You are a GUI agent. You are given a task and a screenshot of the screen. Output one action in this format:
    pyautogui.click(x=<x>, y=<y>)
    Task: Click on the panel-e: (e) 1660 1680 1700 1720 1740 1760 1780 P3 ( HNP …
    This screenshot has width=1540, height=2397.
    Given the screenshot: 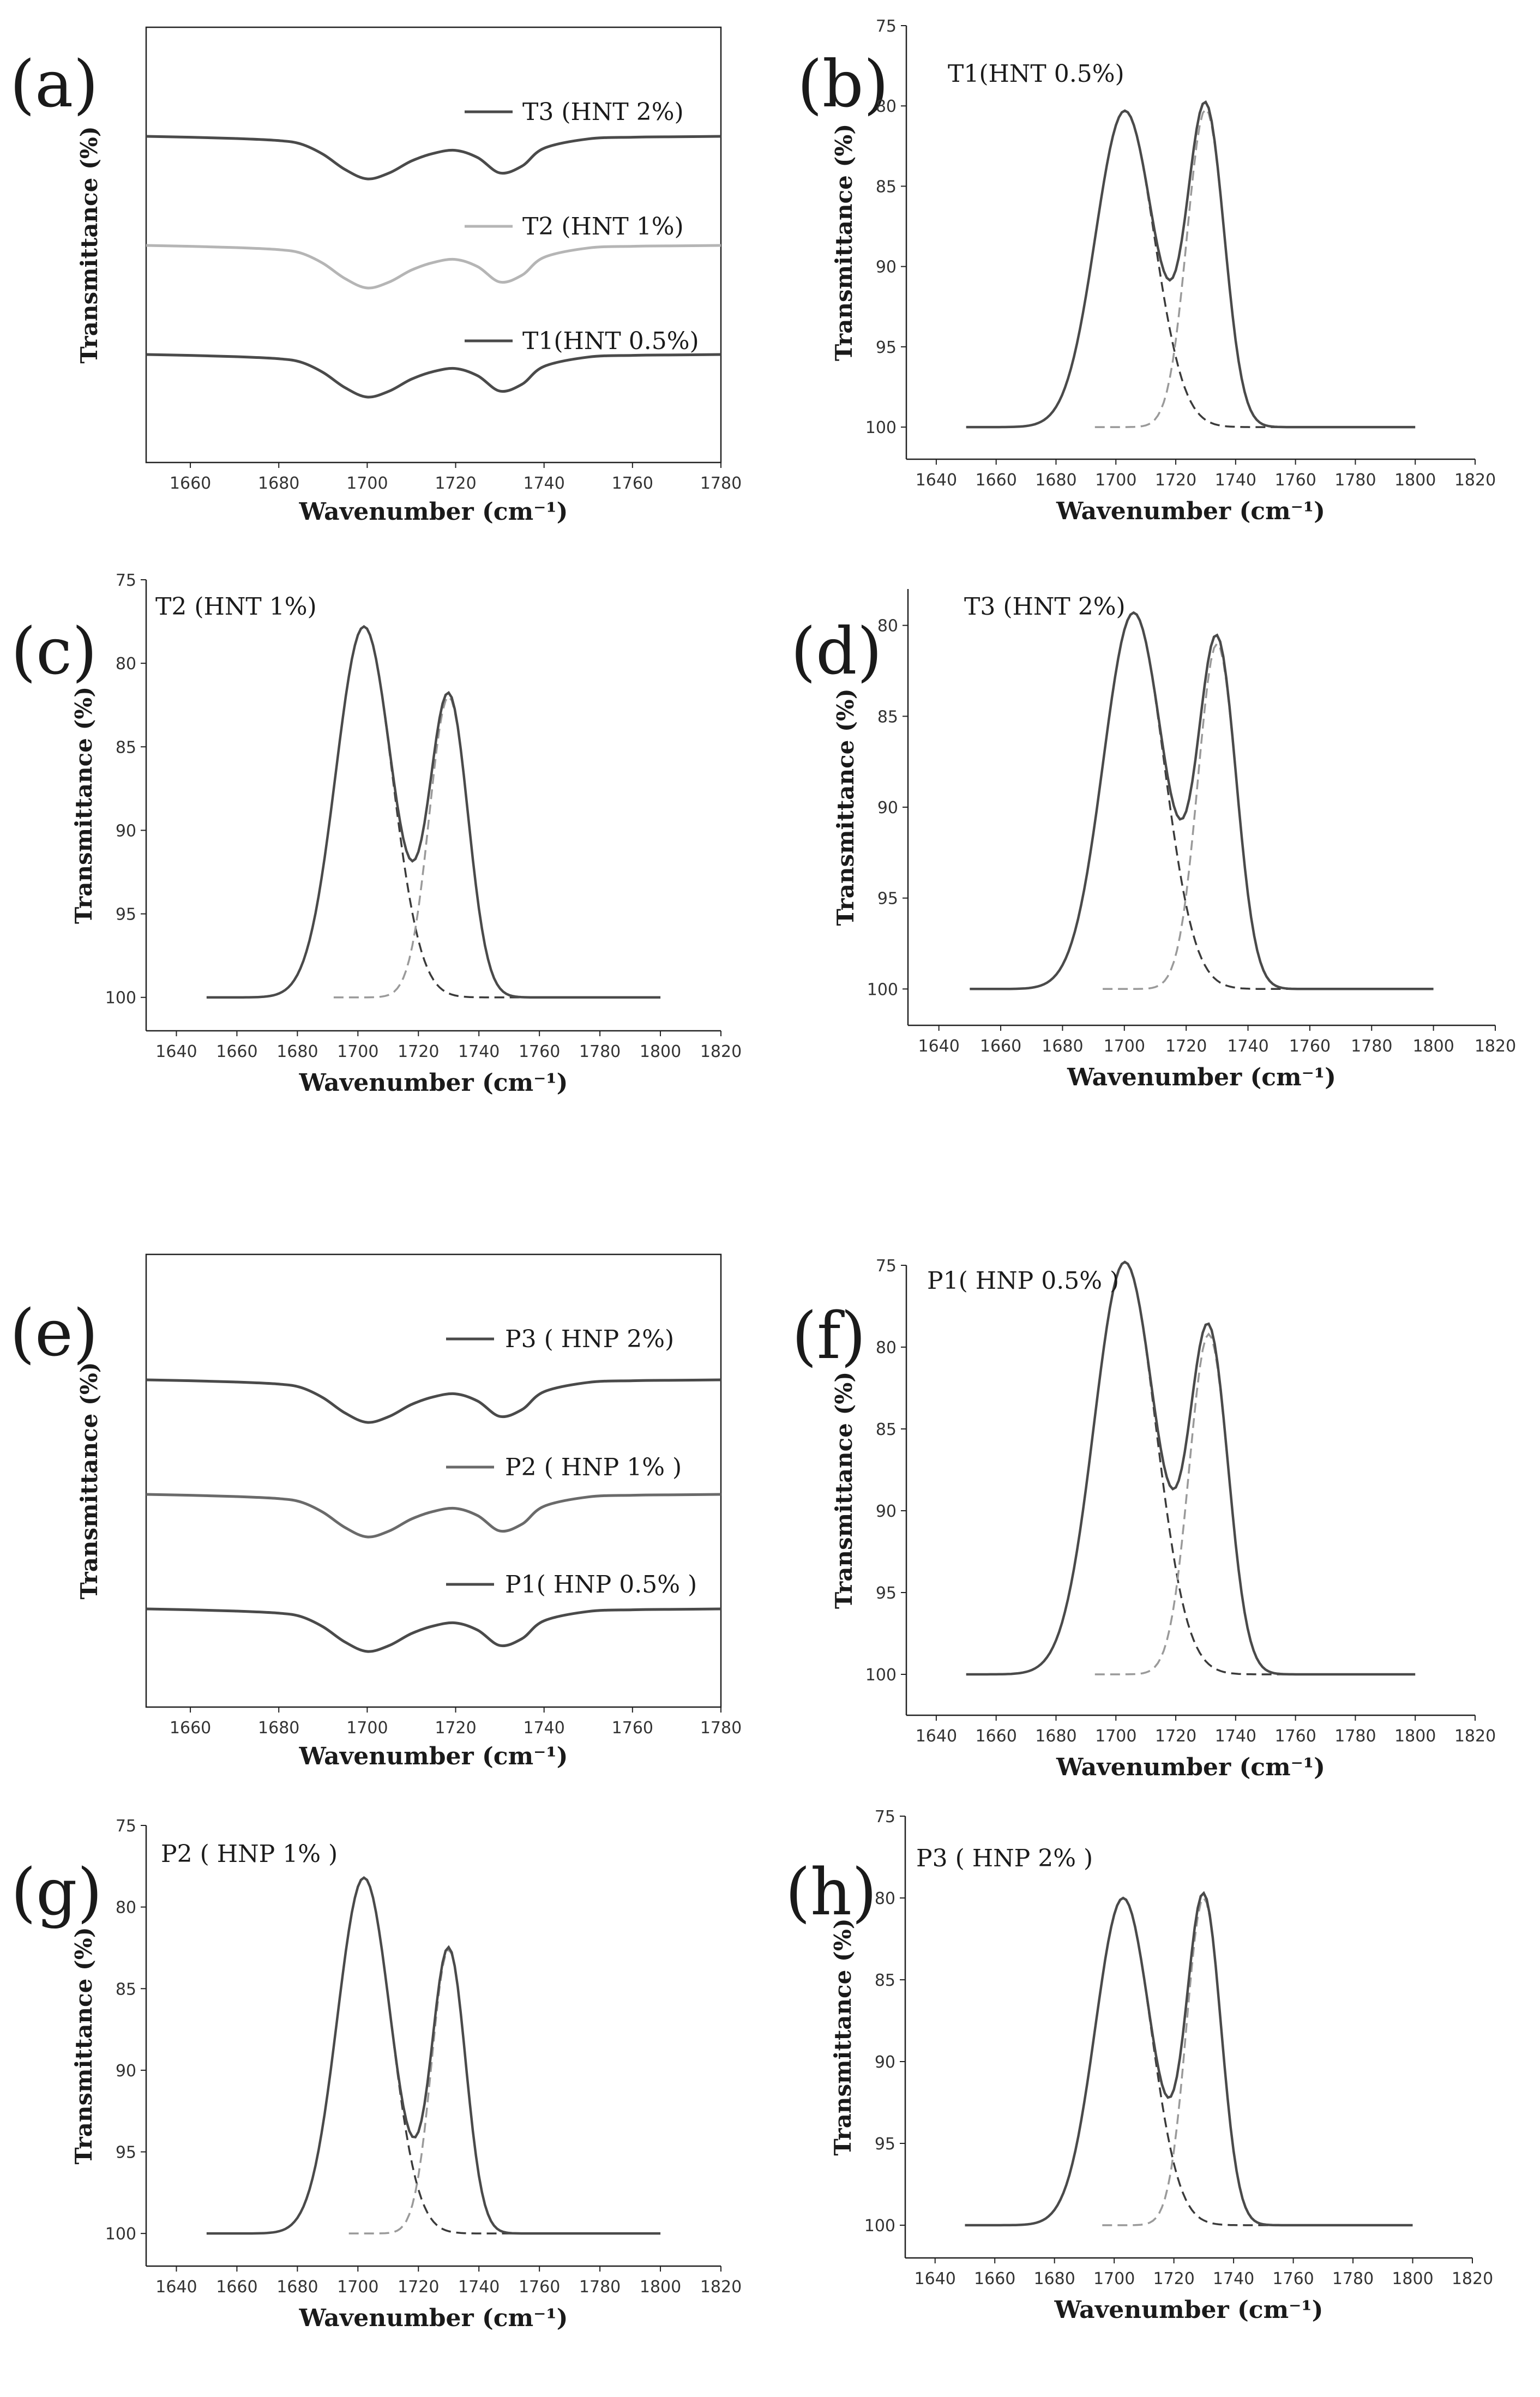 What is the action you would take?
    pyautogui.click(x=376, y=1511)
    